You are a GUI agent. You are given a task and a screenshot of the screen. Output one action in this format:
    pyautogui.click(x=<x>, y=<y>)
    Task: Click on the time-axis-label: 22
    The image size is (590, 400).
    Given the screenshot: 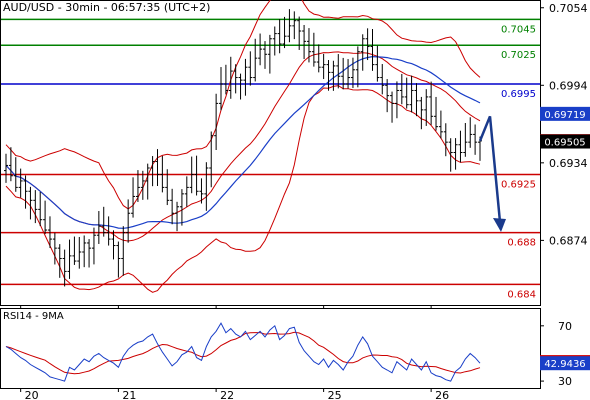 What is the action you would take?
    pyautogui.click(x=227, y=394)
    